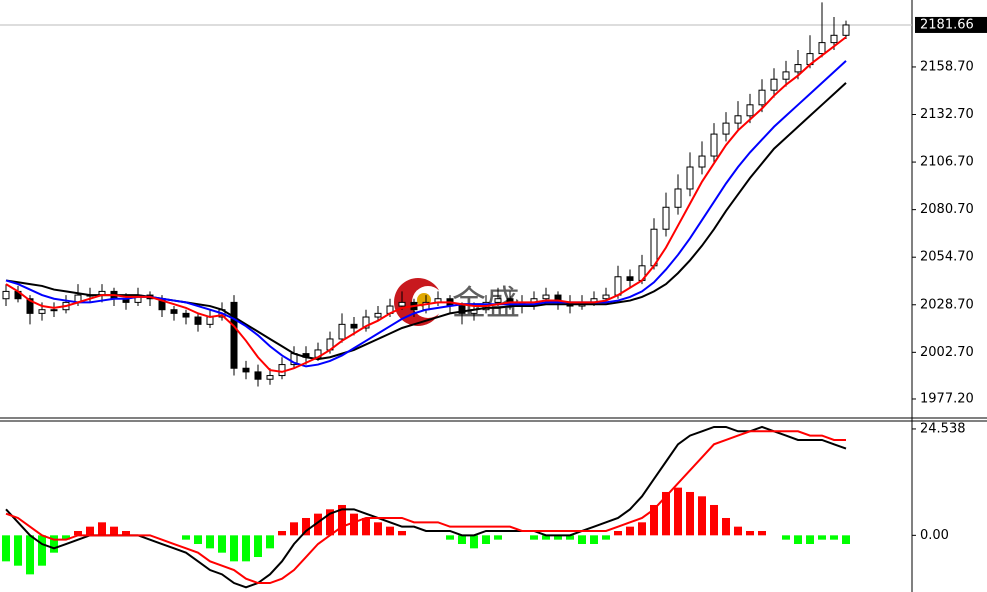  What do you see at coordinates (947, 352) in the screenshot?
I see `y-tick-label: 2002.70` at bounding box center [947, 352].